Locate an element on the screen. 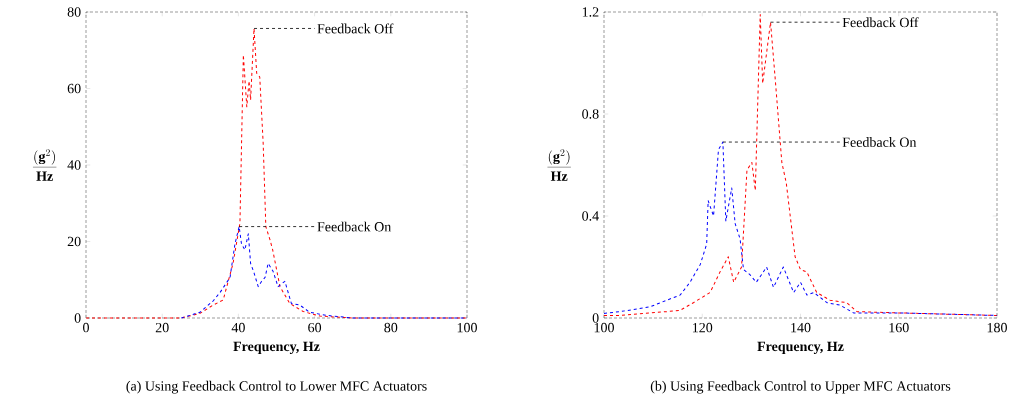 The width and height of the screenshot is (1033, 408). text: (b) Using Feedback Control to Upper MFC Actuators is located at coordinates (800, 387).